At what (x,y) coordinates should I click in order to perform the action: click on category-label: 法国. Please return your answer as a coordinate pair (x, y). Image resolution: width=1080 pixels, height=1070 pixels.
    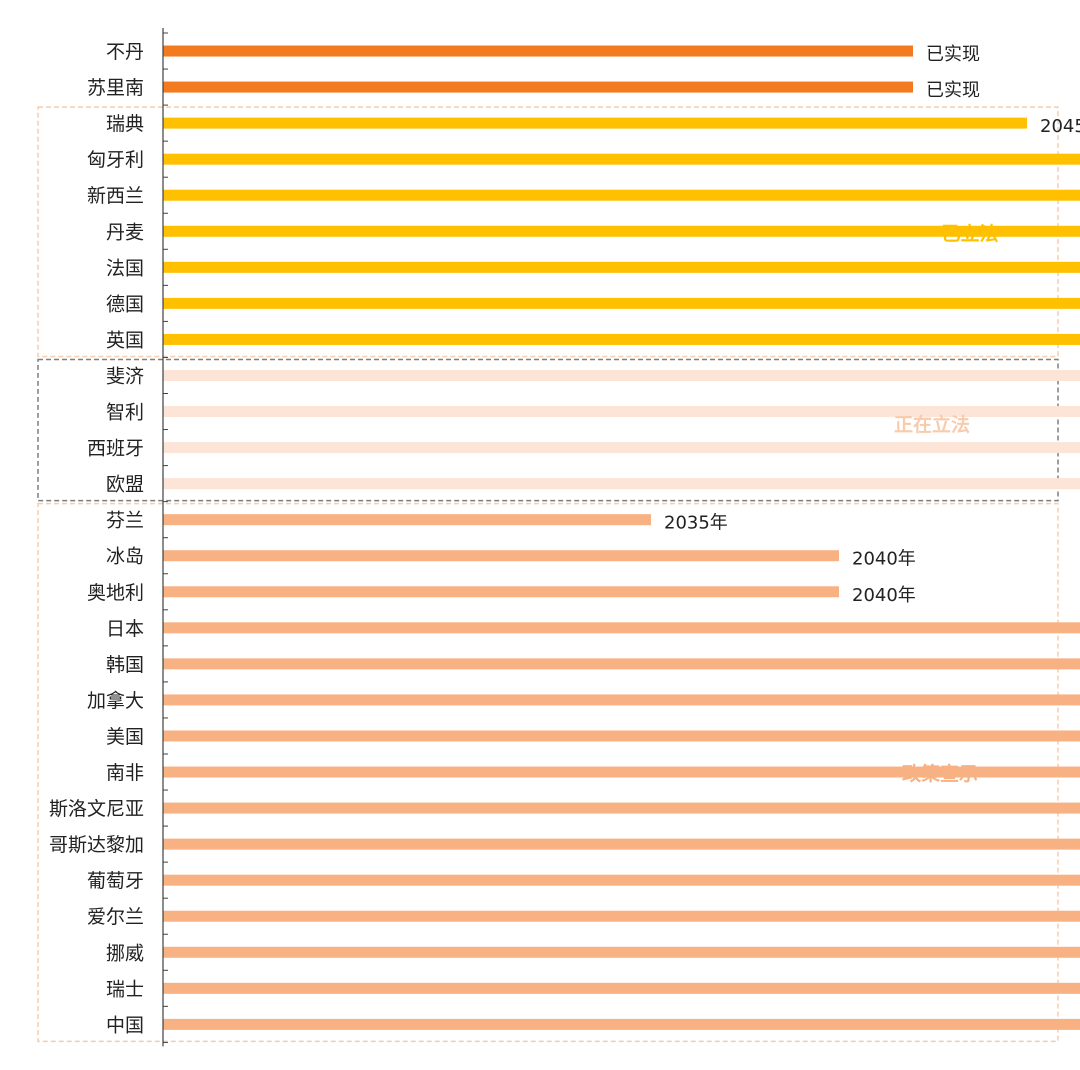
    Looking at the image, I should click on (125, 268).